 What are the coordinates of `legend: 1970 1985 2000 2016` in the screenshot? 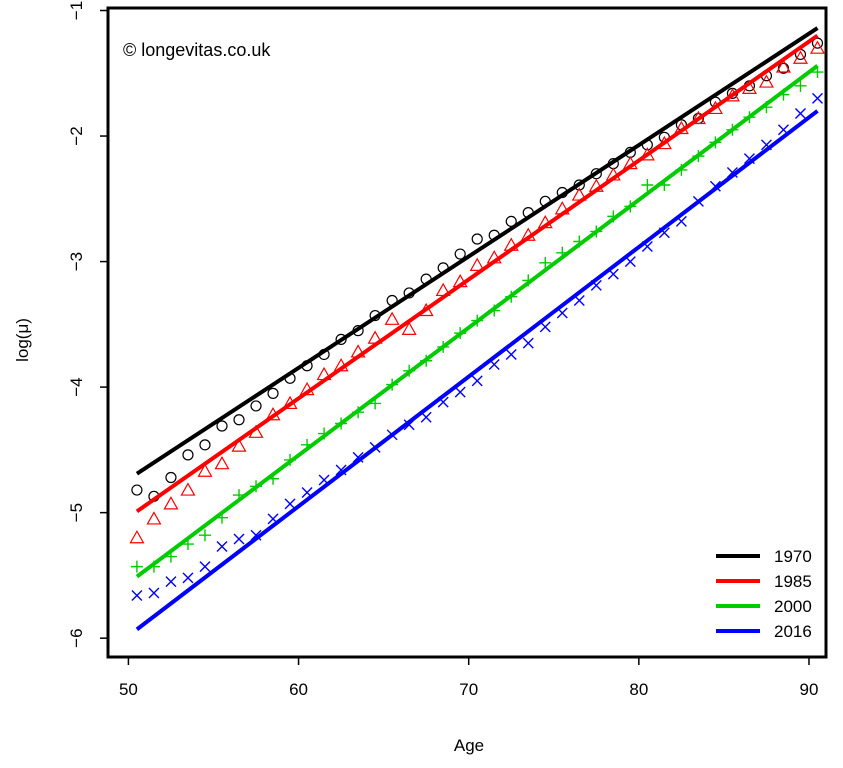 It's located at (764, 594).